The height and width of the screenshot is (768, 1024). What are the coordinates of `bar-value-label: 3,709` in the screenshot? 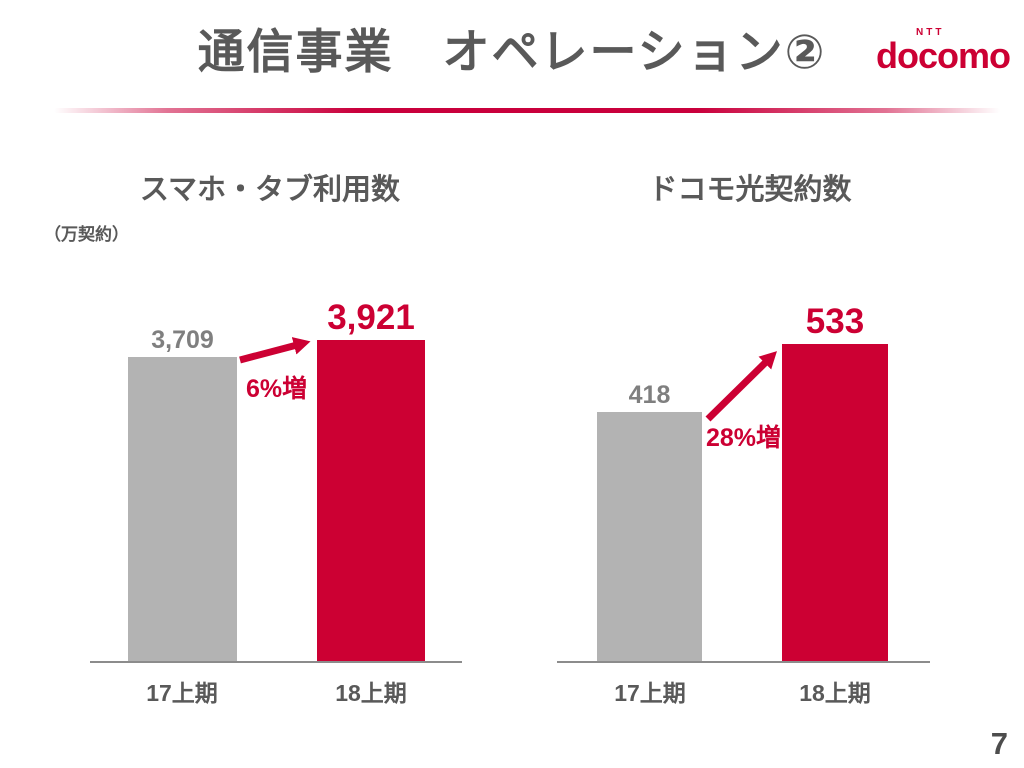 It's located at (182, 339).